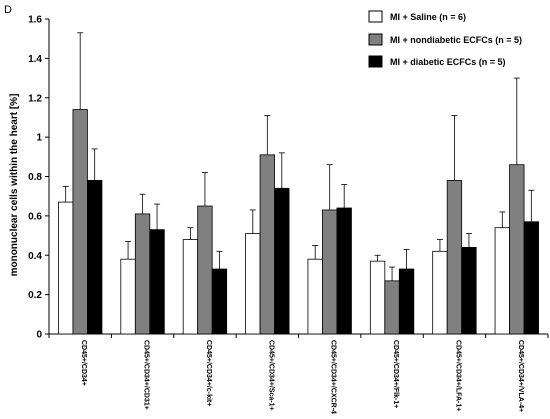 This screenshot has width=550, height=419. Describe the element at coordinates (14, 185) in the screenshot. I see `y-axis-label: mononuclear cells within the heart [%]` at that location.